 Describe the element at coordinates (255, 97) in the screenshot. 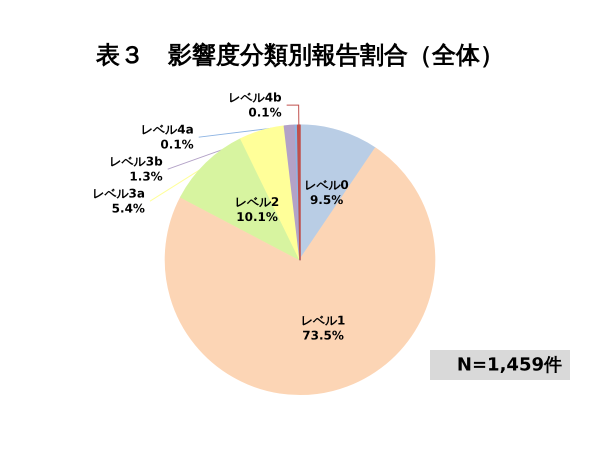

I see `slice-label: レベル4b` at that location.